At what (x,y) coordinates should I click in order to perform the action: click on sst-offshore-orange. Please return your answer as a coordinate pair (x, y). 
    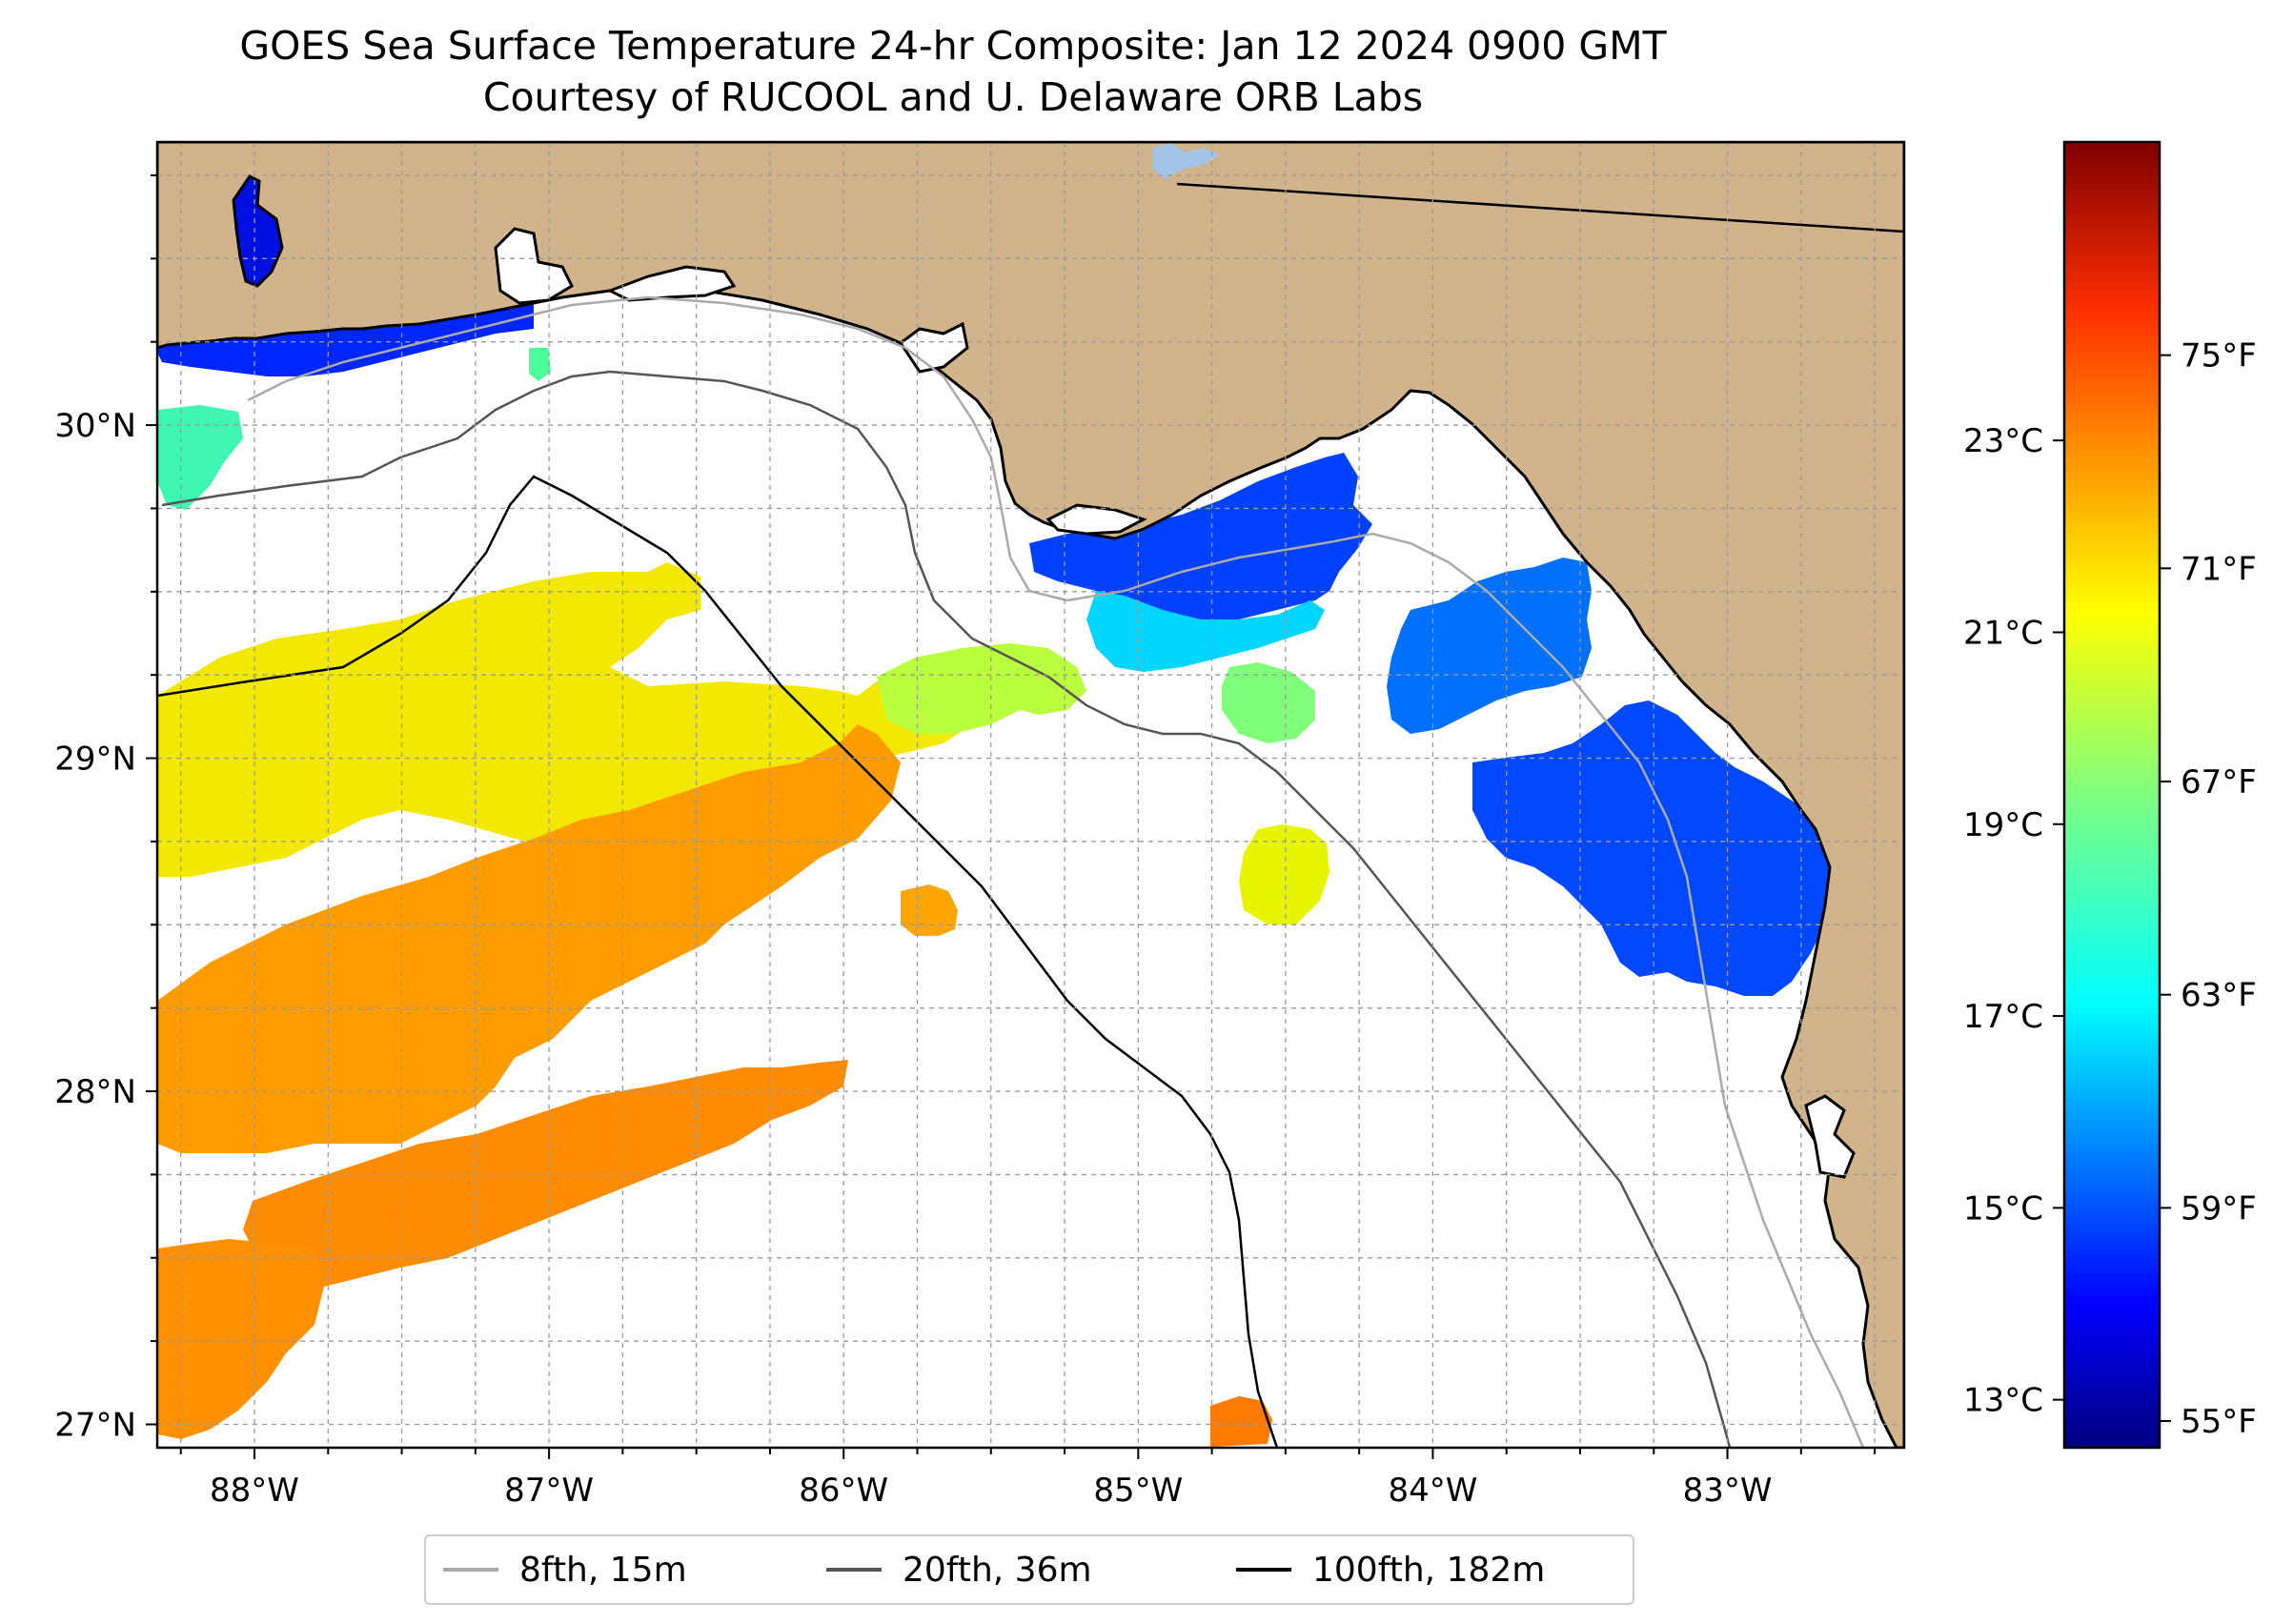
    Looking at the image, I should click on (930, 910).